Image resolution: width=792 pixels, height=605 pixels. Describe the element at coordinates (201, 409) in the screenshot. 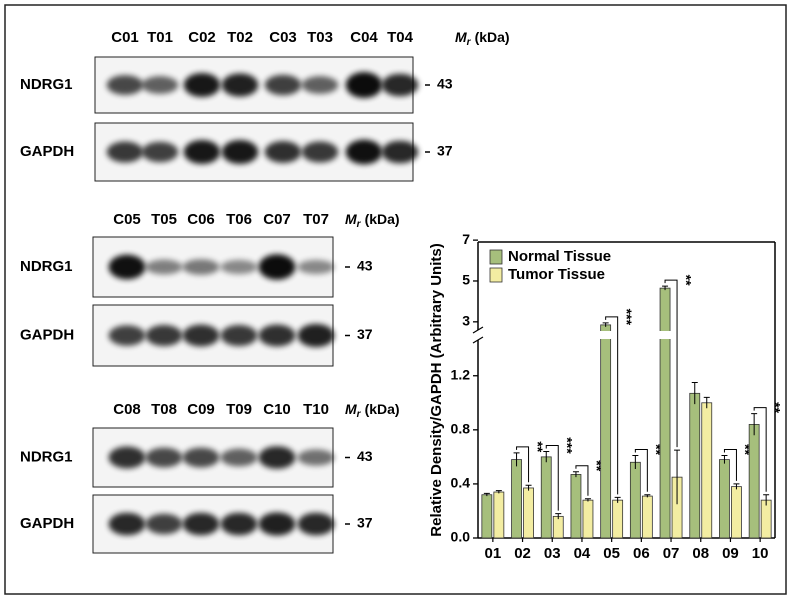

I see `lane-label: C09` at that location.